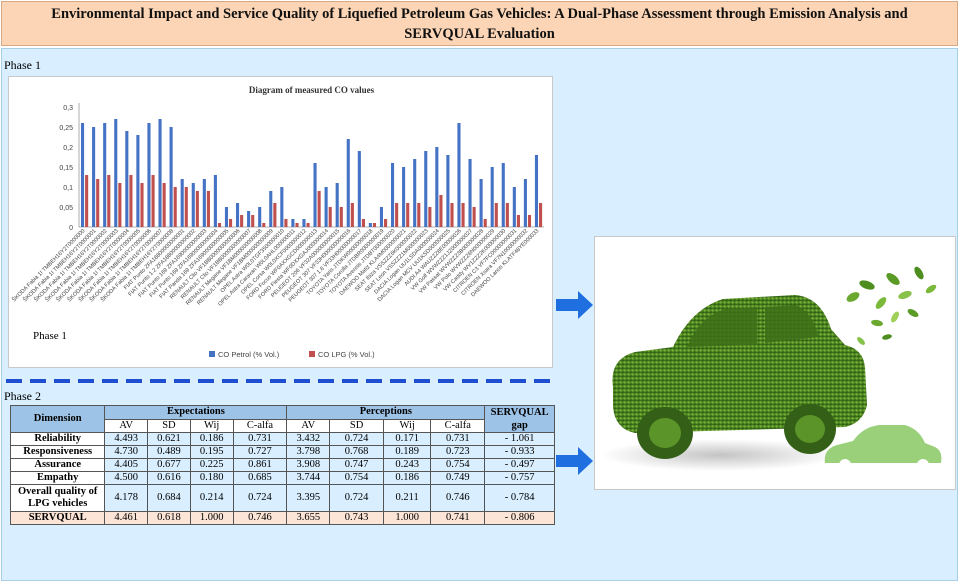 Image resolution: width=960 pixels, height=583 pixels. What do you see at coordinates (346, 354) in the screenshot?
I see `legend-label: CO LPG (% Vol.)` at bounding box center [346, 354].